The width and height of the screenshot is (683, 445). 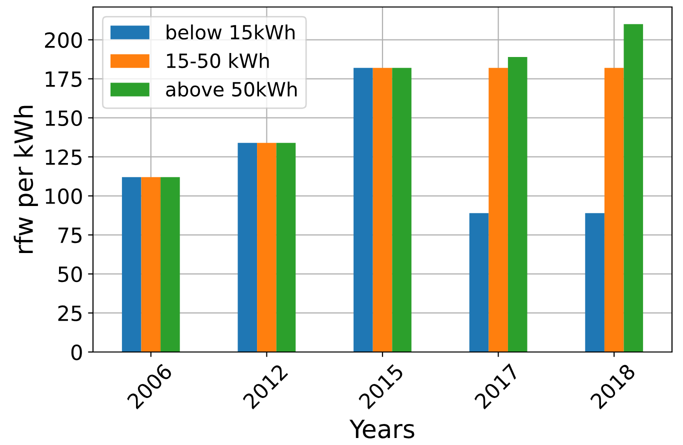 What do you see at coordinates (63, 40) in the screenshot?
I see `y-tick-label: 200` at bounding box center [63, 40].